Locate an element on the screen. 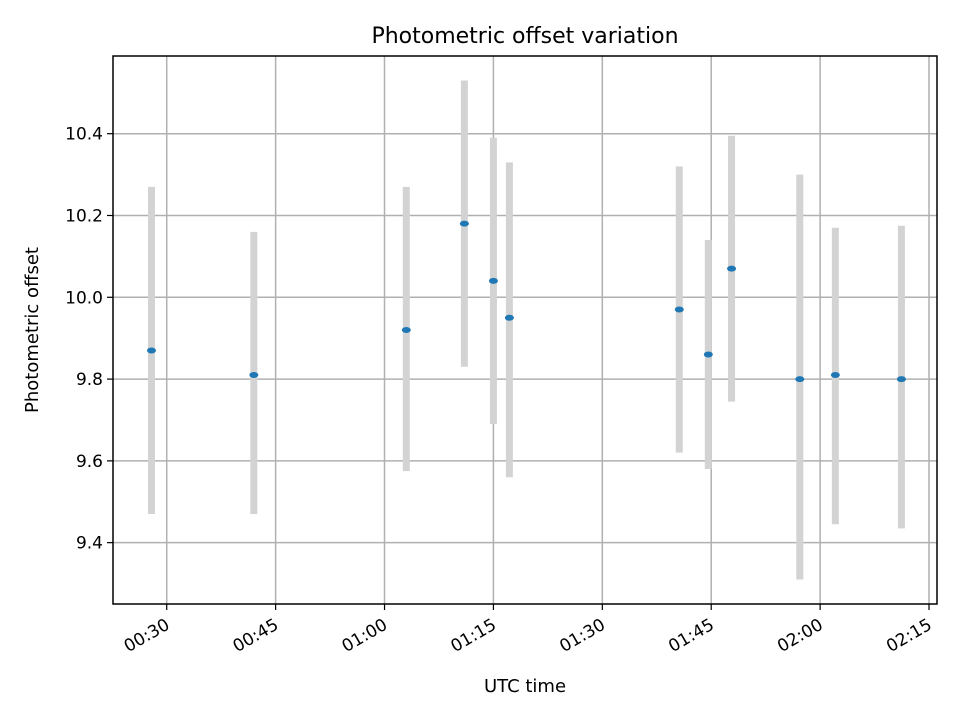  x-axis-label: UTC time is located at coordinates (525, 686).